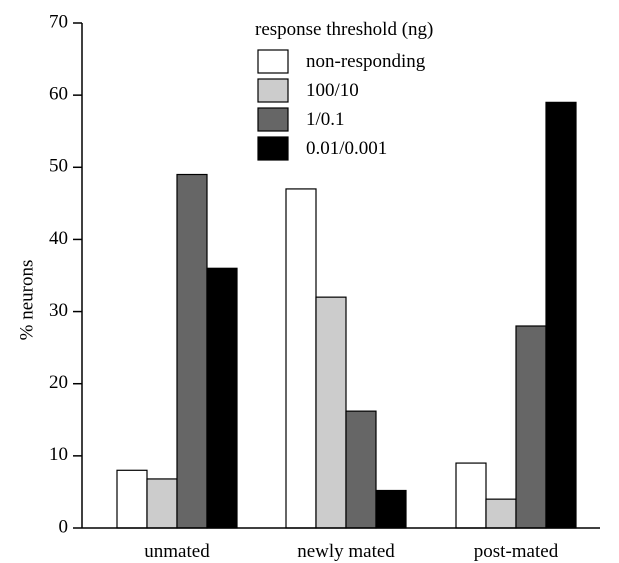  What do you see at coordinates (58, 238) in the screenshot?
I see `y-tick-label: 40` at bounding box center [58, 238].